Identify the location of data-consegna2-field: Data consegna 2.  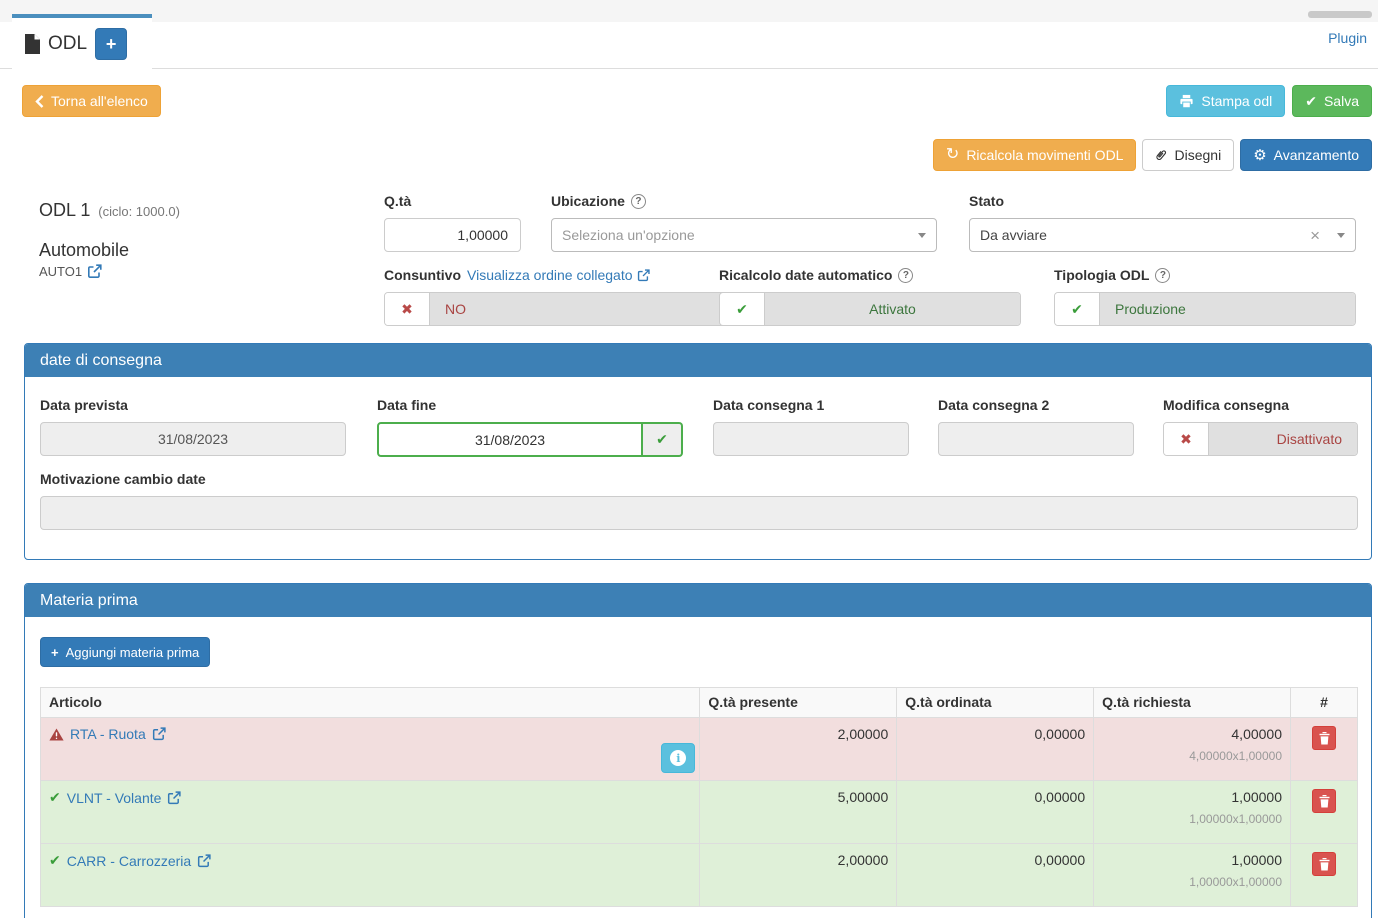
(1036, 426).